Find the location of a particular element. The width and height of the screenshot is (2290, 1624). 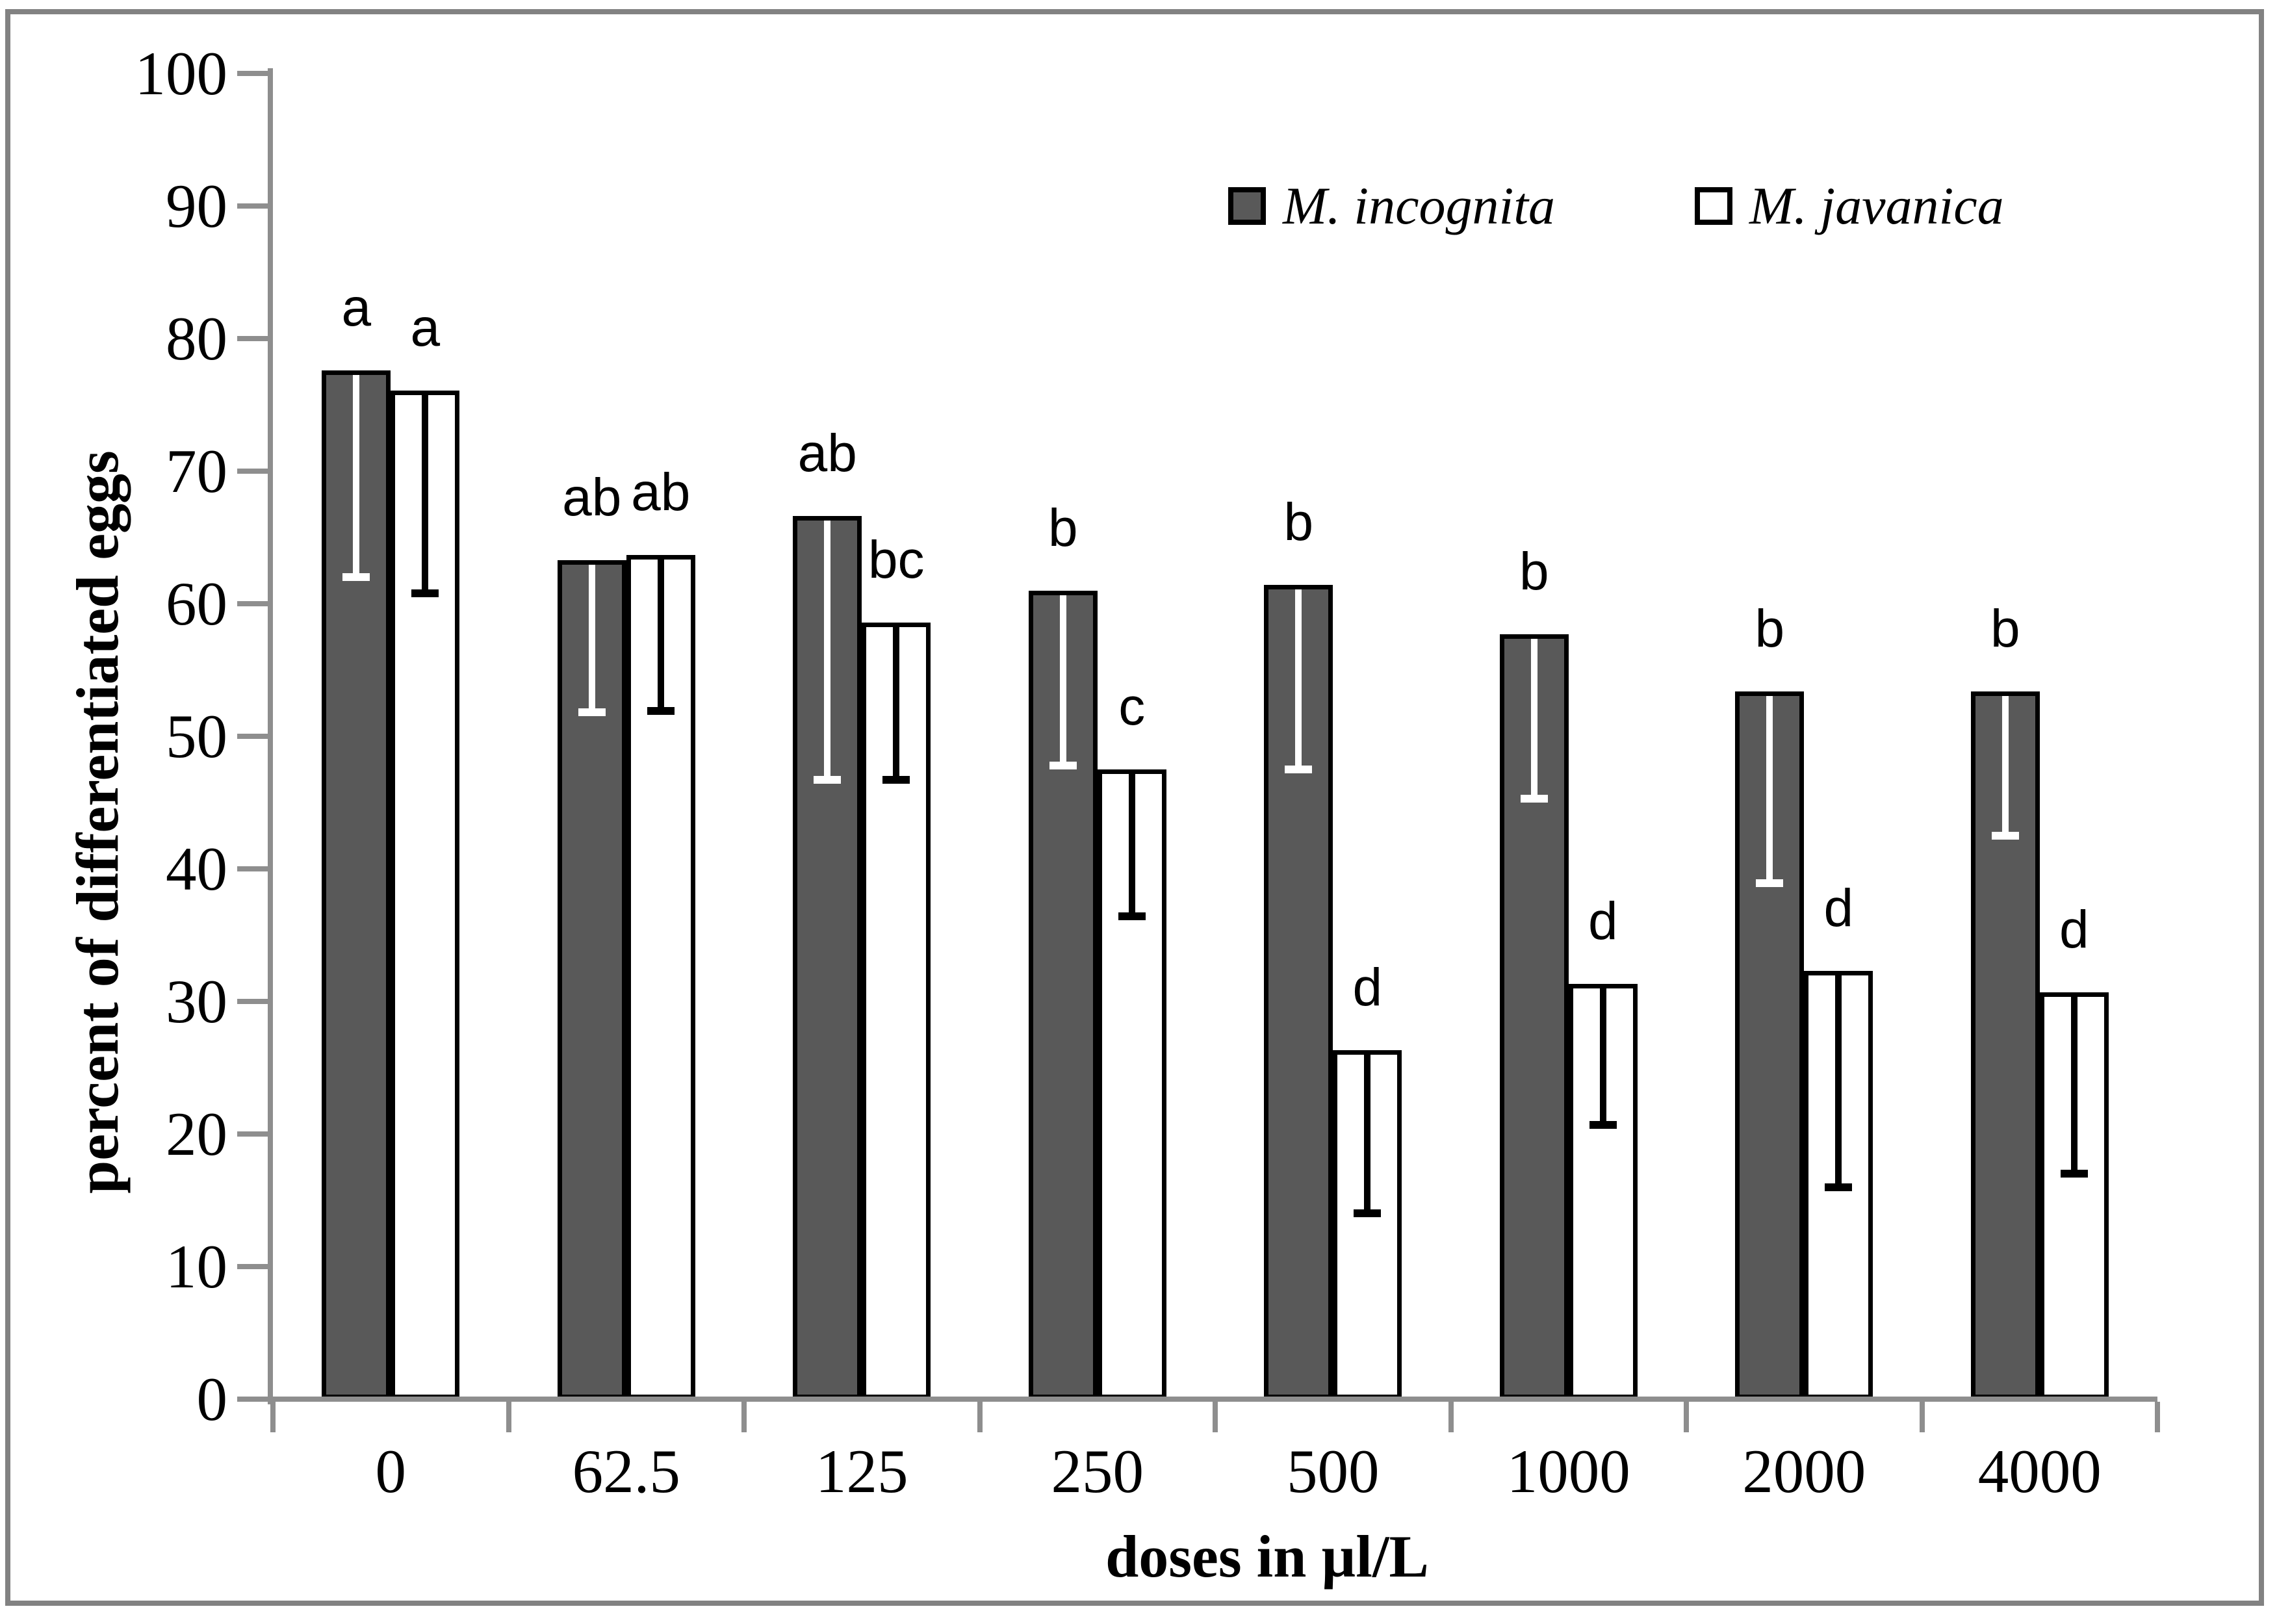

y-tick-label-30: 30 is located at coordinates (196, 1001).